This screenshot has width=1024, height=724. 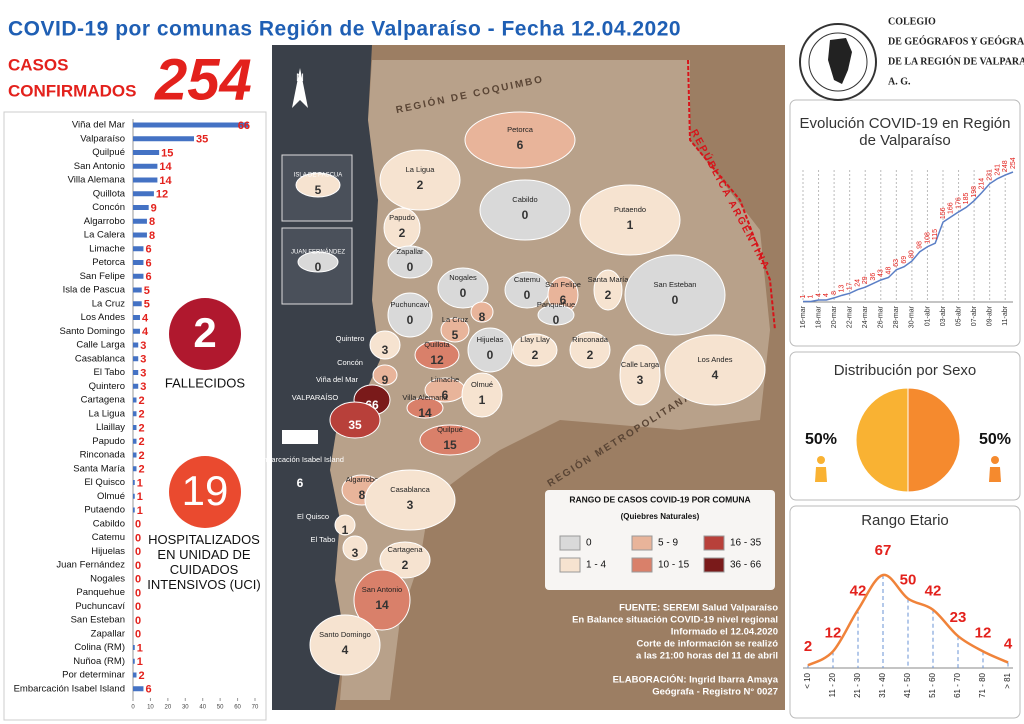 What do you see at coordinates (905, 520) in the screenshot?
I see `age-chart-title: Rango Etario` at bounding box center [905, 520].